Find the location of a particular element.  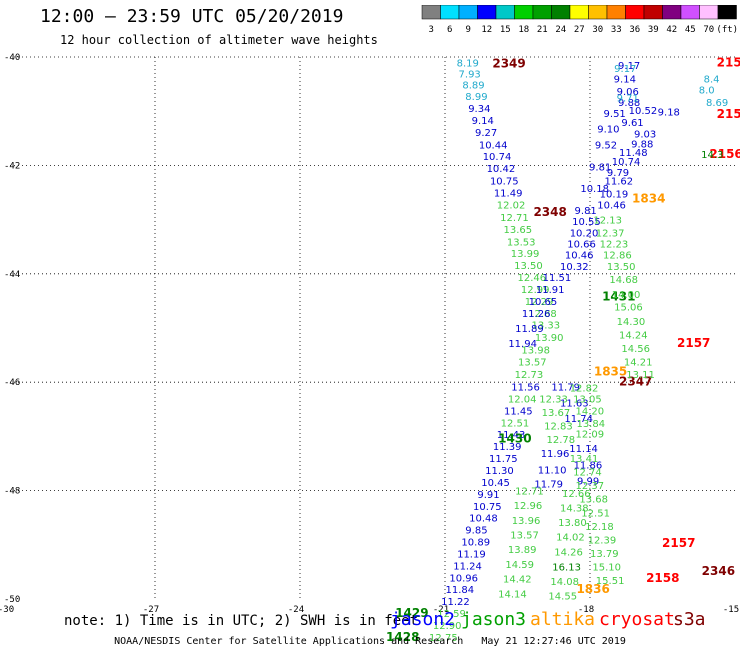

wave-height-label: 15.10 is located at coordinates (606, 567).